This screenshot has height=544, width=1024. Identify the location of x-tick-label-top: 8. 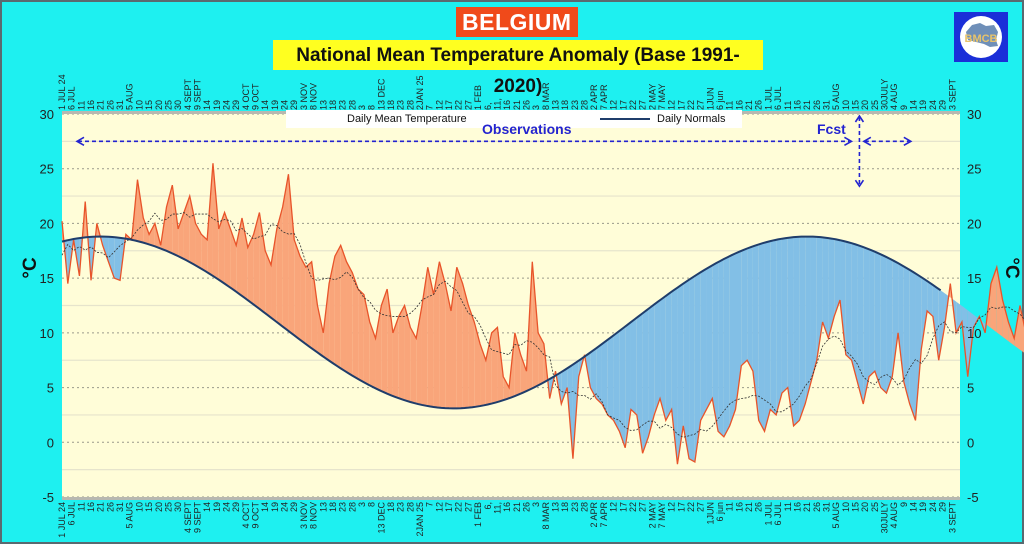
(372, 107).